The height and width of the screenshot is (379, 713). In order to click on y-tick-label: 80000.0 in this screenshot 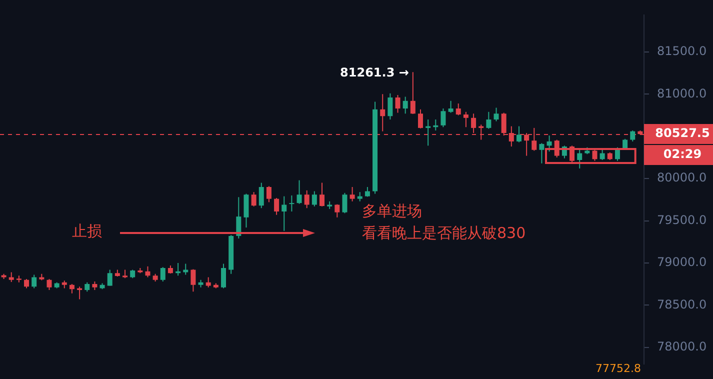, I will do `click(682, 177)`.